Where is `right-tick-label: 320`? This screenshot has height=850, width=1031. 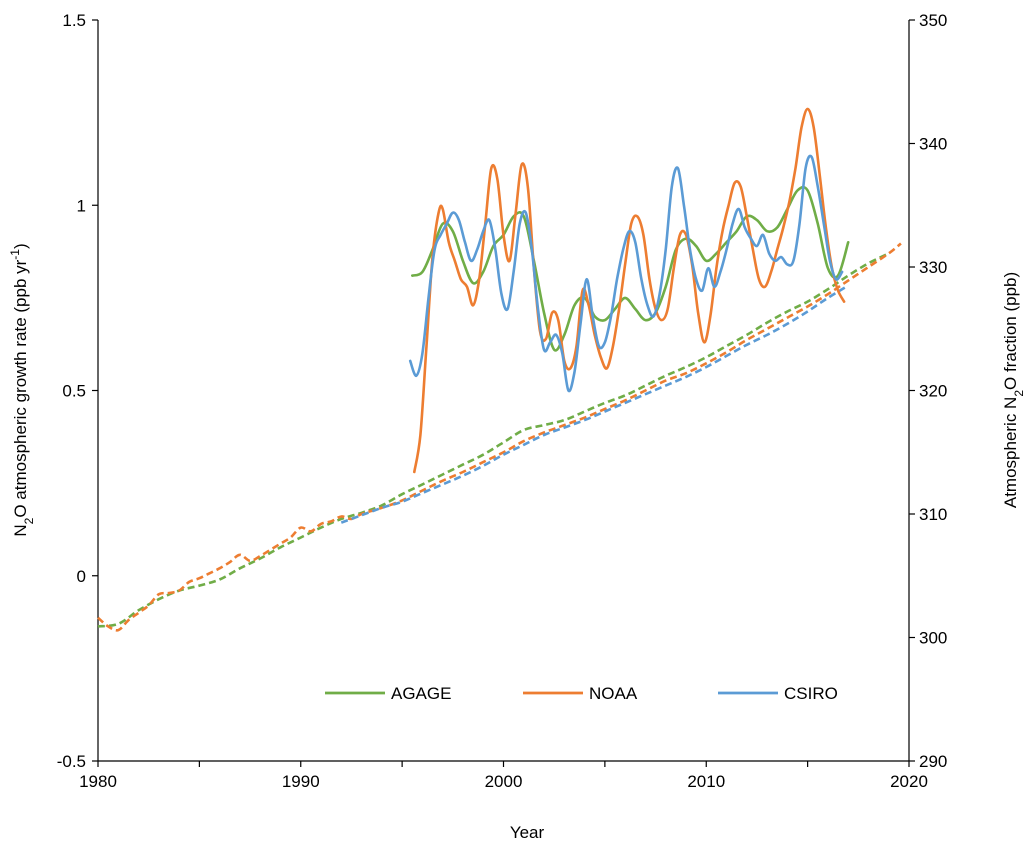 right-tick-label: 320 is located at coordinates (933, 391).